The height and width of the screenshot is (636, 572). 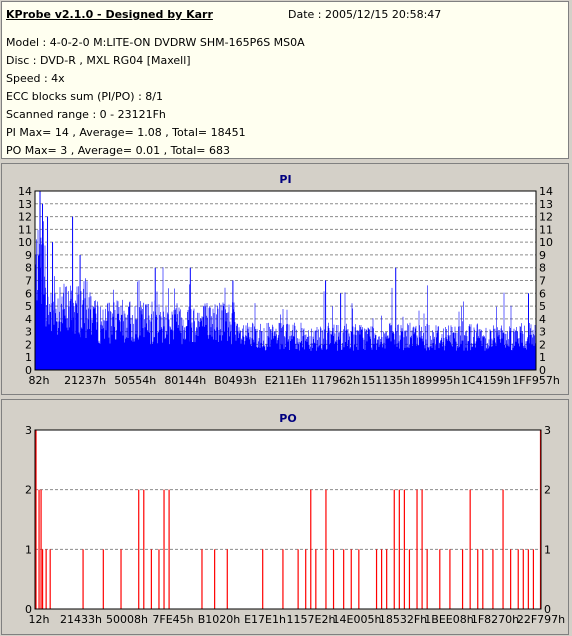 What do you see at coordinates (311, 619) in the screenshot?
I see `po-xtick-label: 1157E2h` at bounding box center [311, 619].